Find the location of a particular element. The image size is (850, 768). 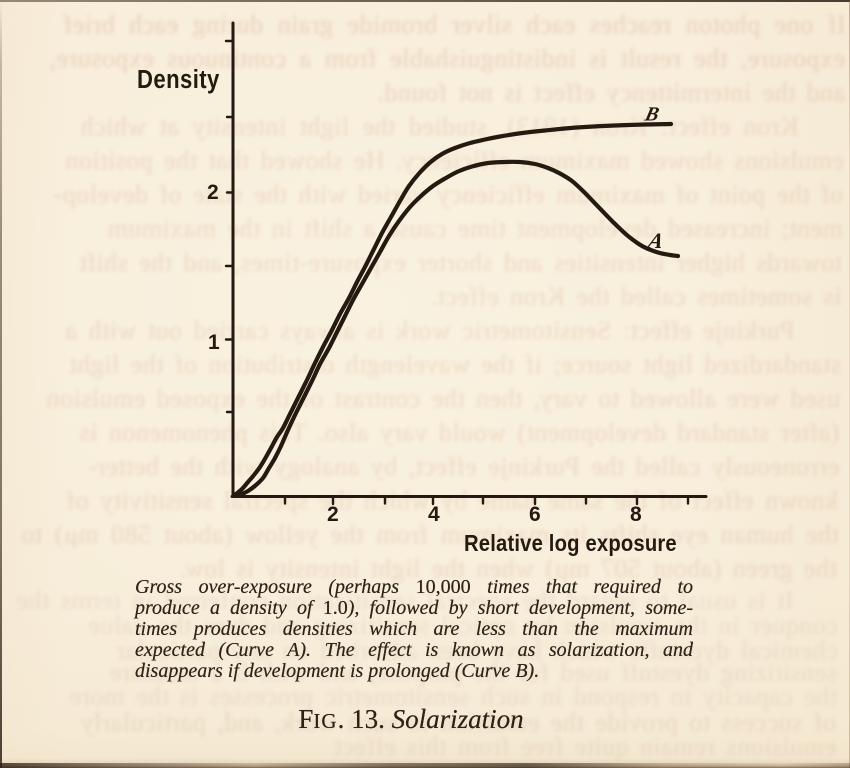

svg-text: 8 is located at coordinates (636, 514).